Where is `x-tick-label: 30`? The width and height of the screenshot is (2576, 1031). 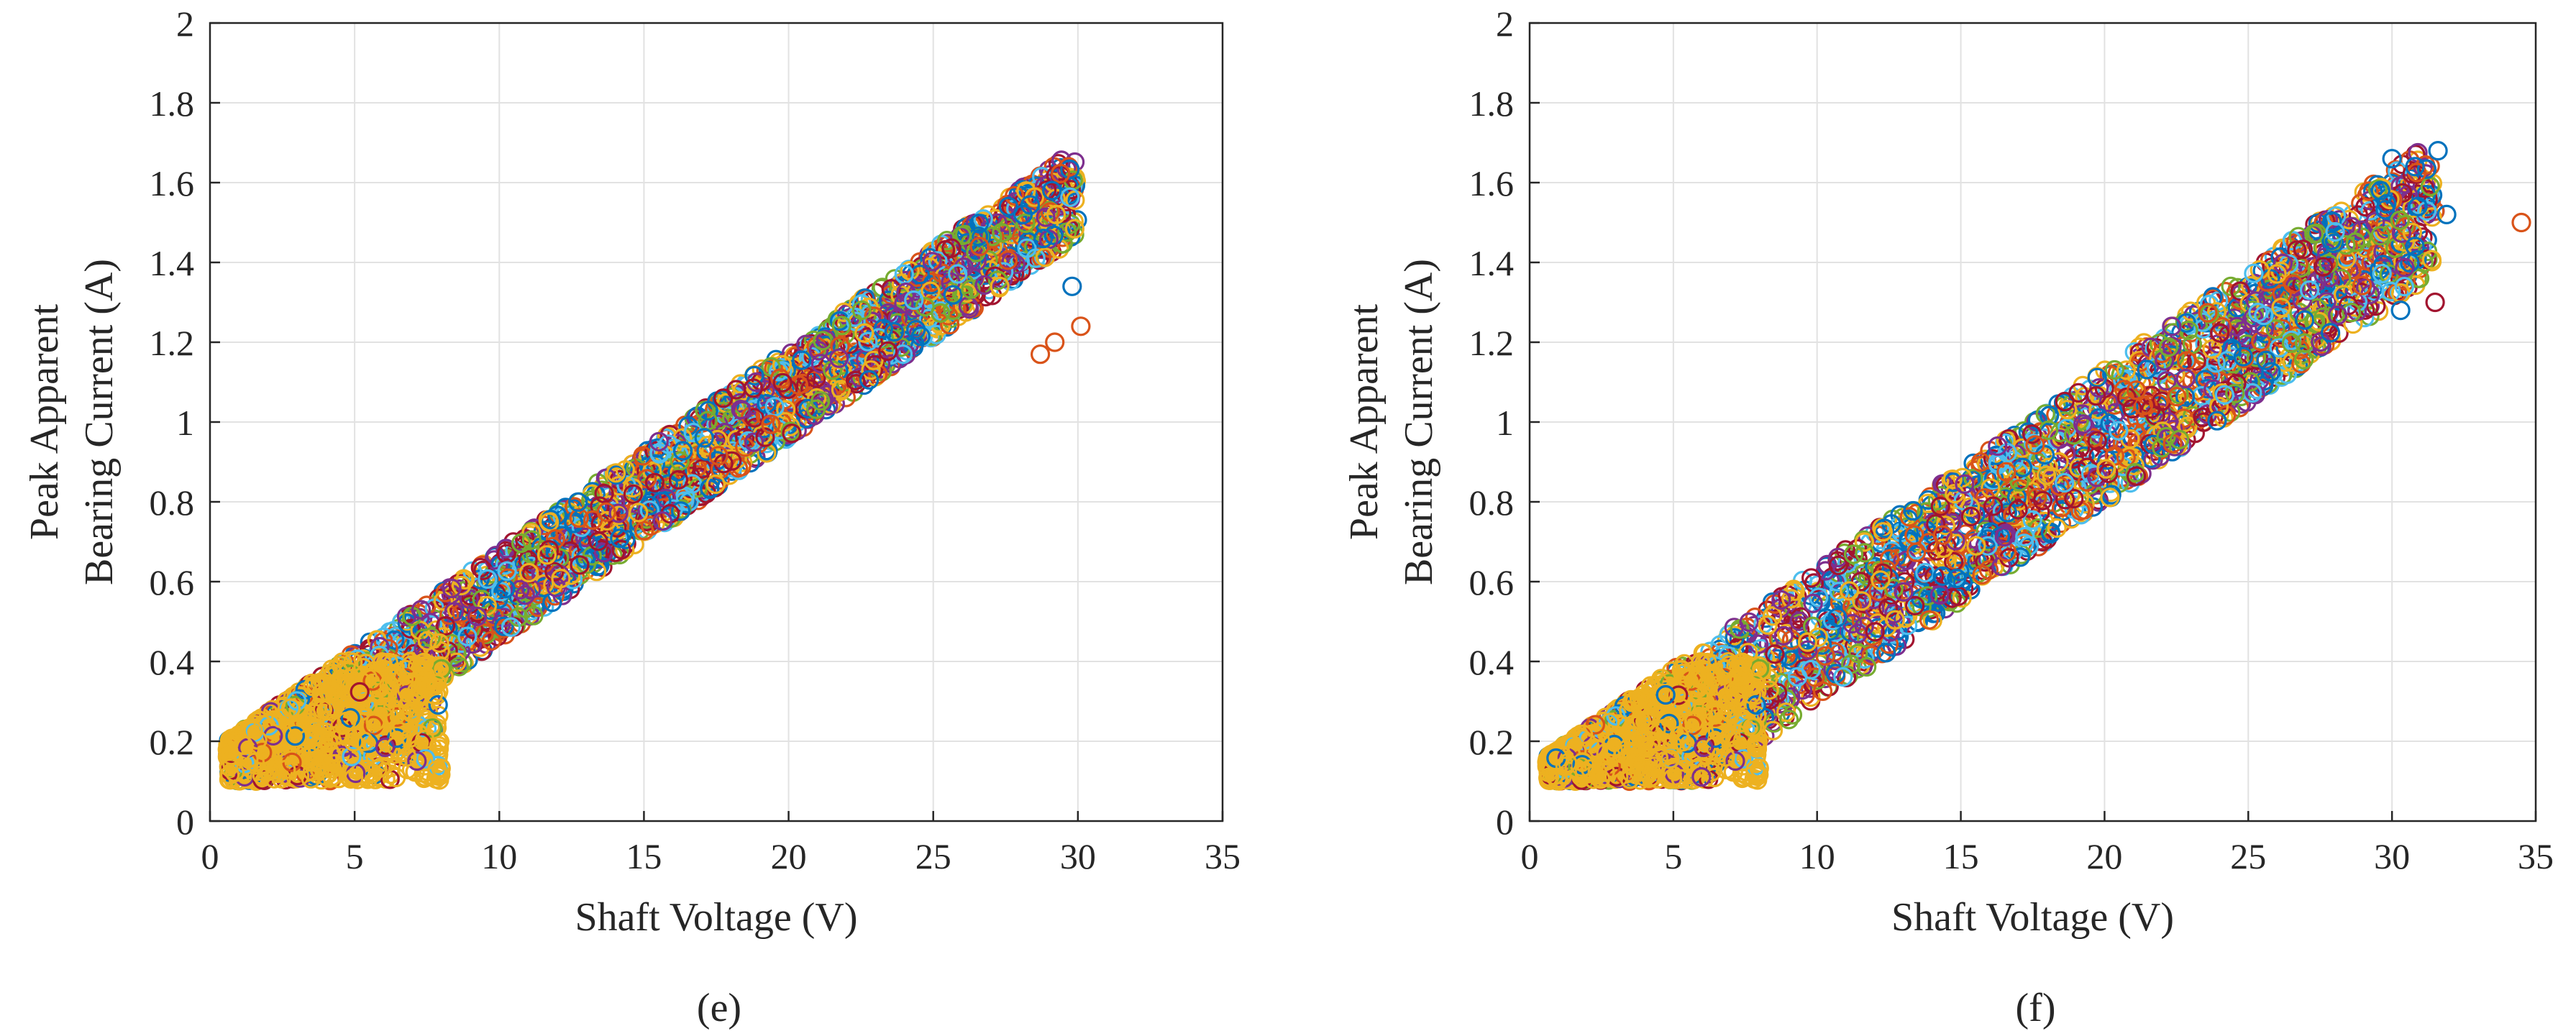
x-tick-label: 30 is located at coordinates (1078, 856).